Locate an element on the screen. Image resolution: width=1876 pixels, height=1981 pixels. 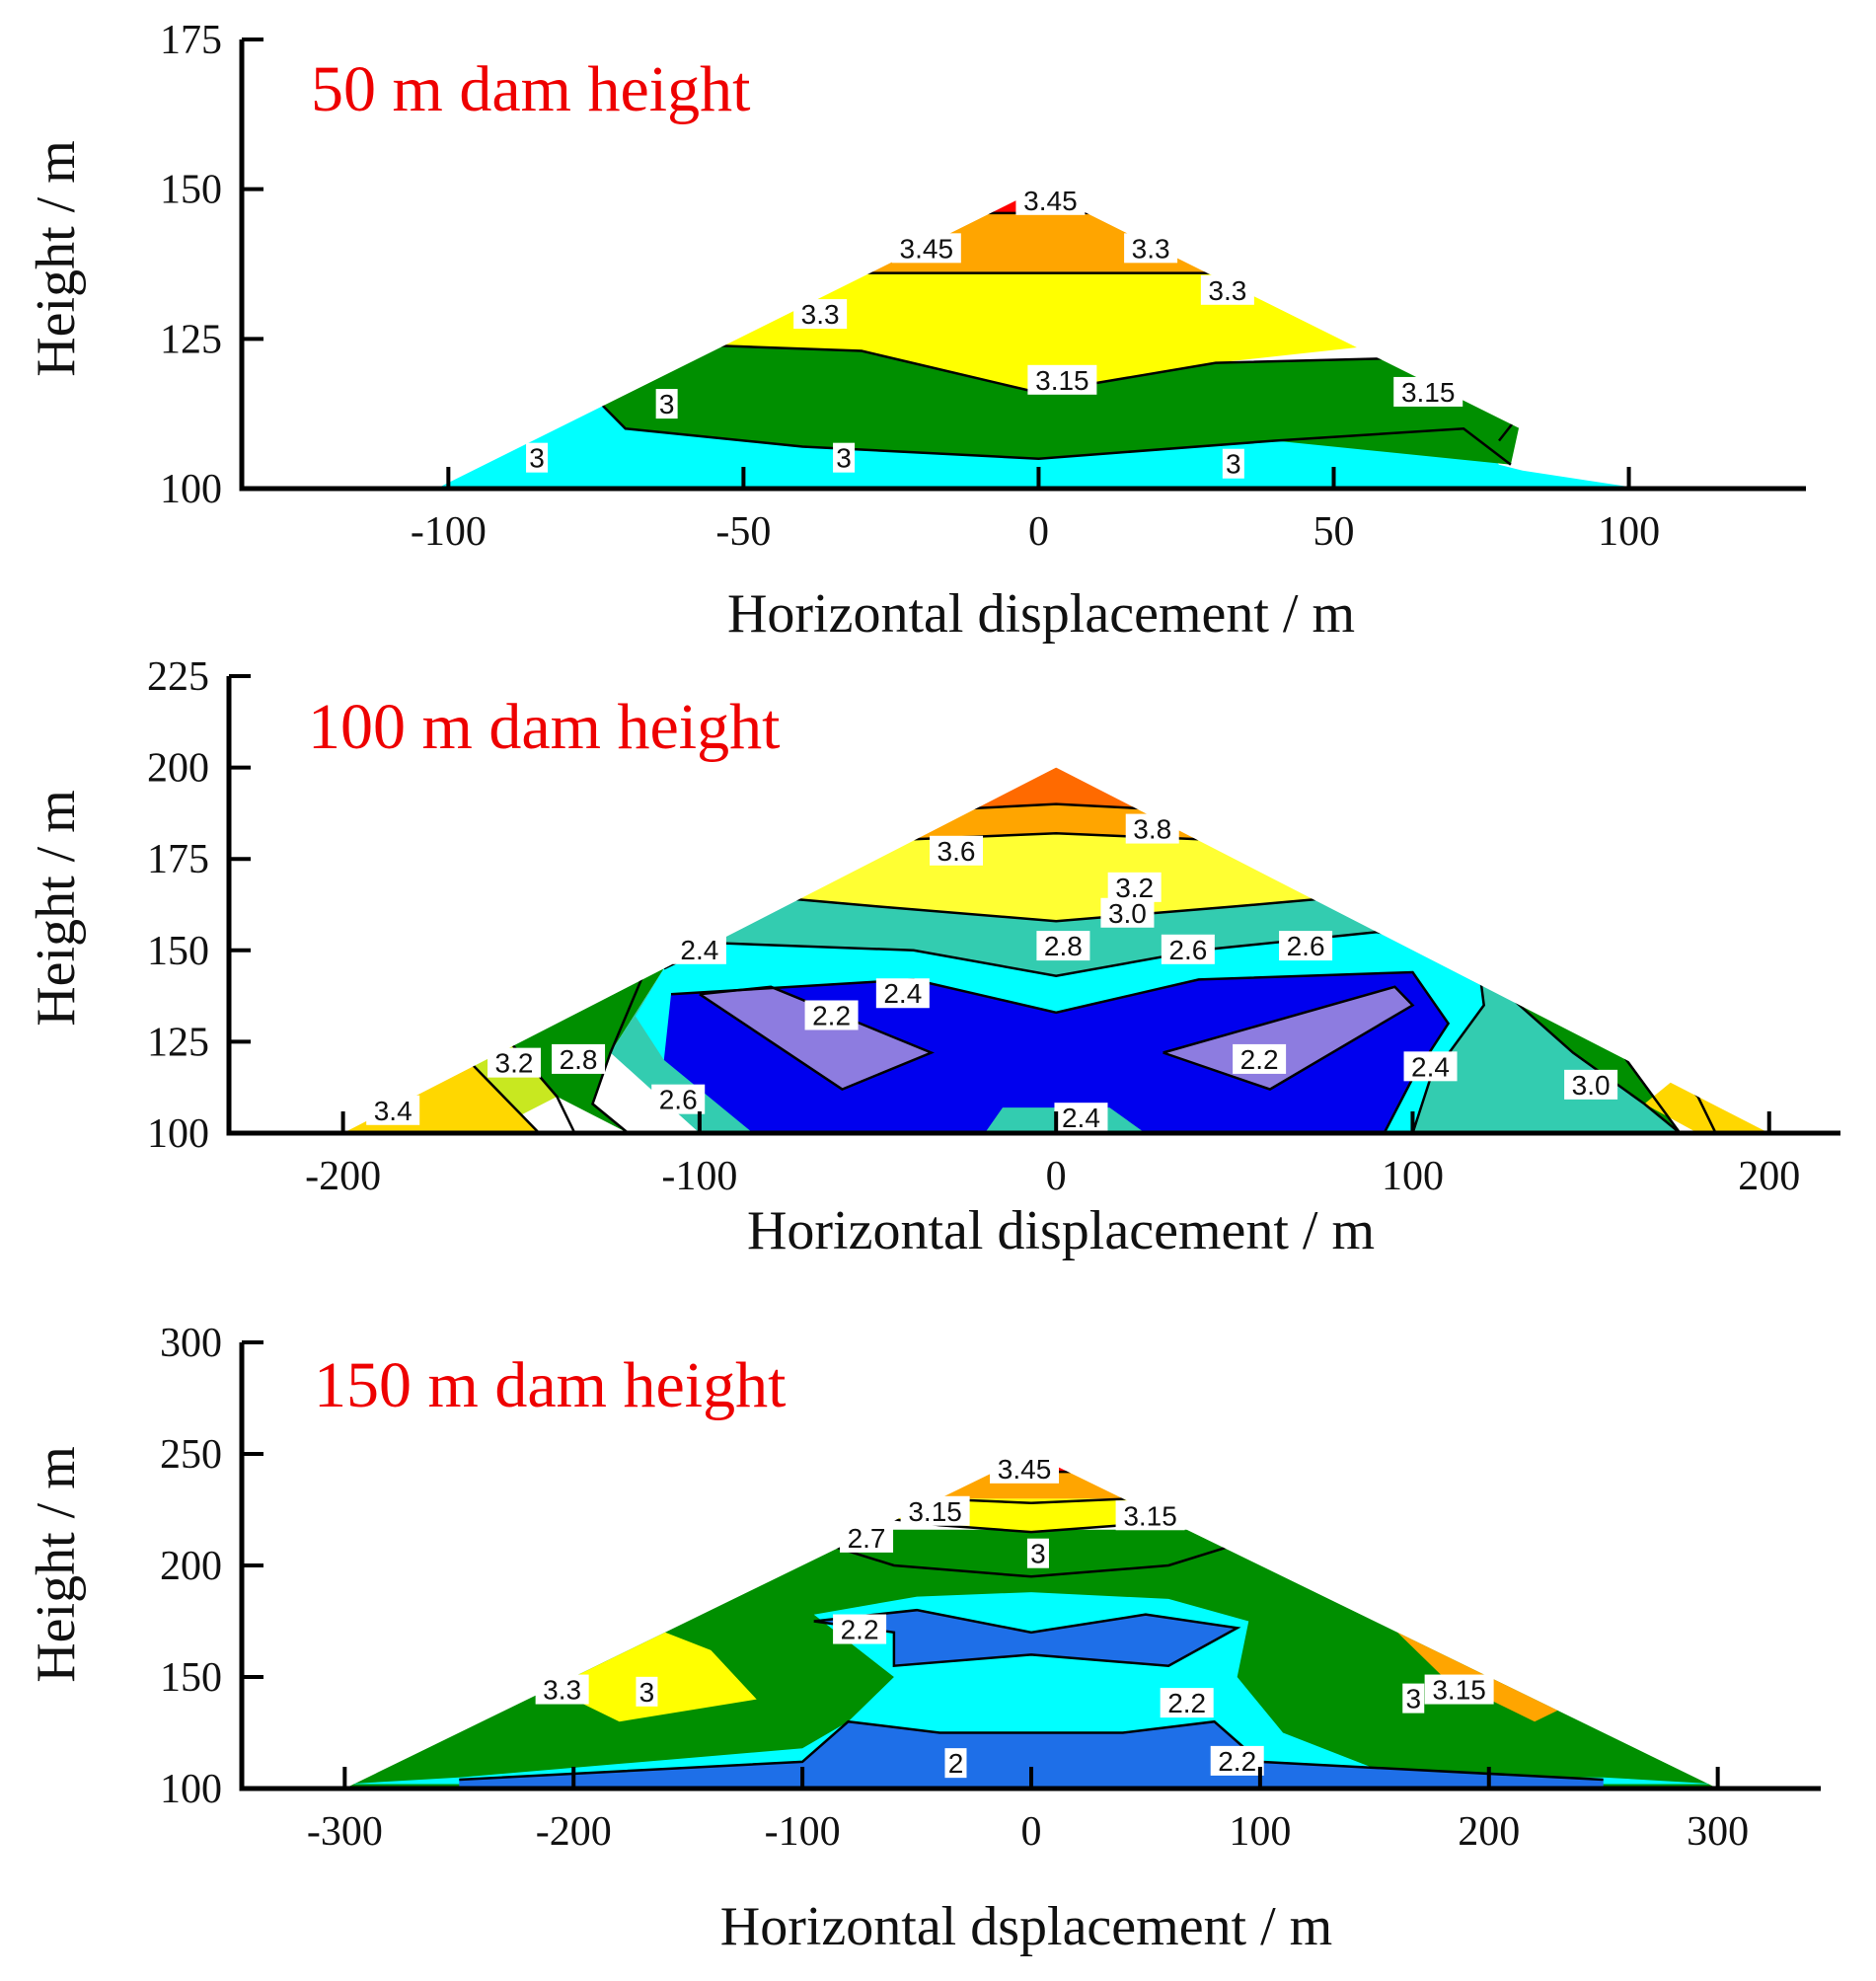
y-tick-label: 225 is located at coordinates (178, 677).